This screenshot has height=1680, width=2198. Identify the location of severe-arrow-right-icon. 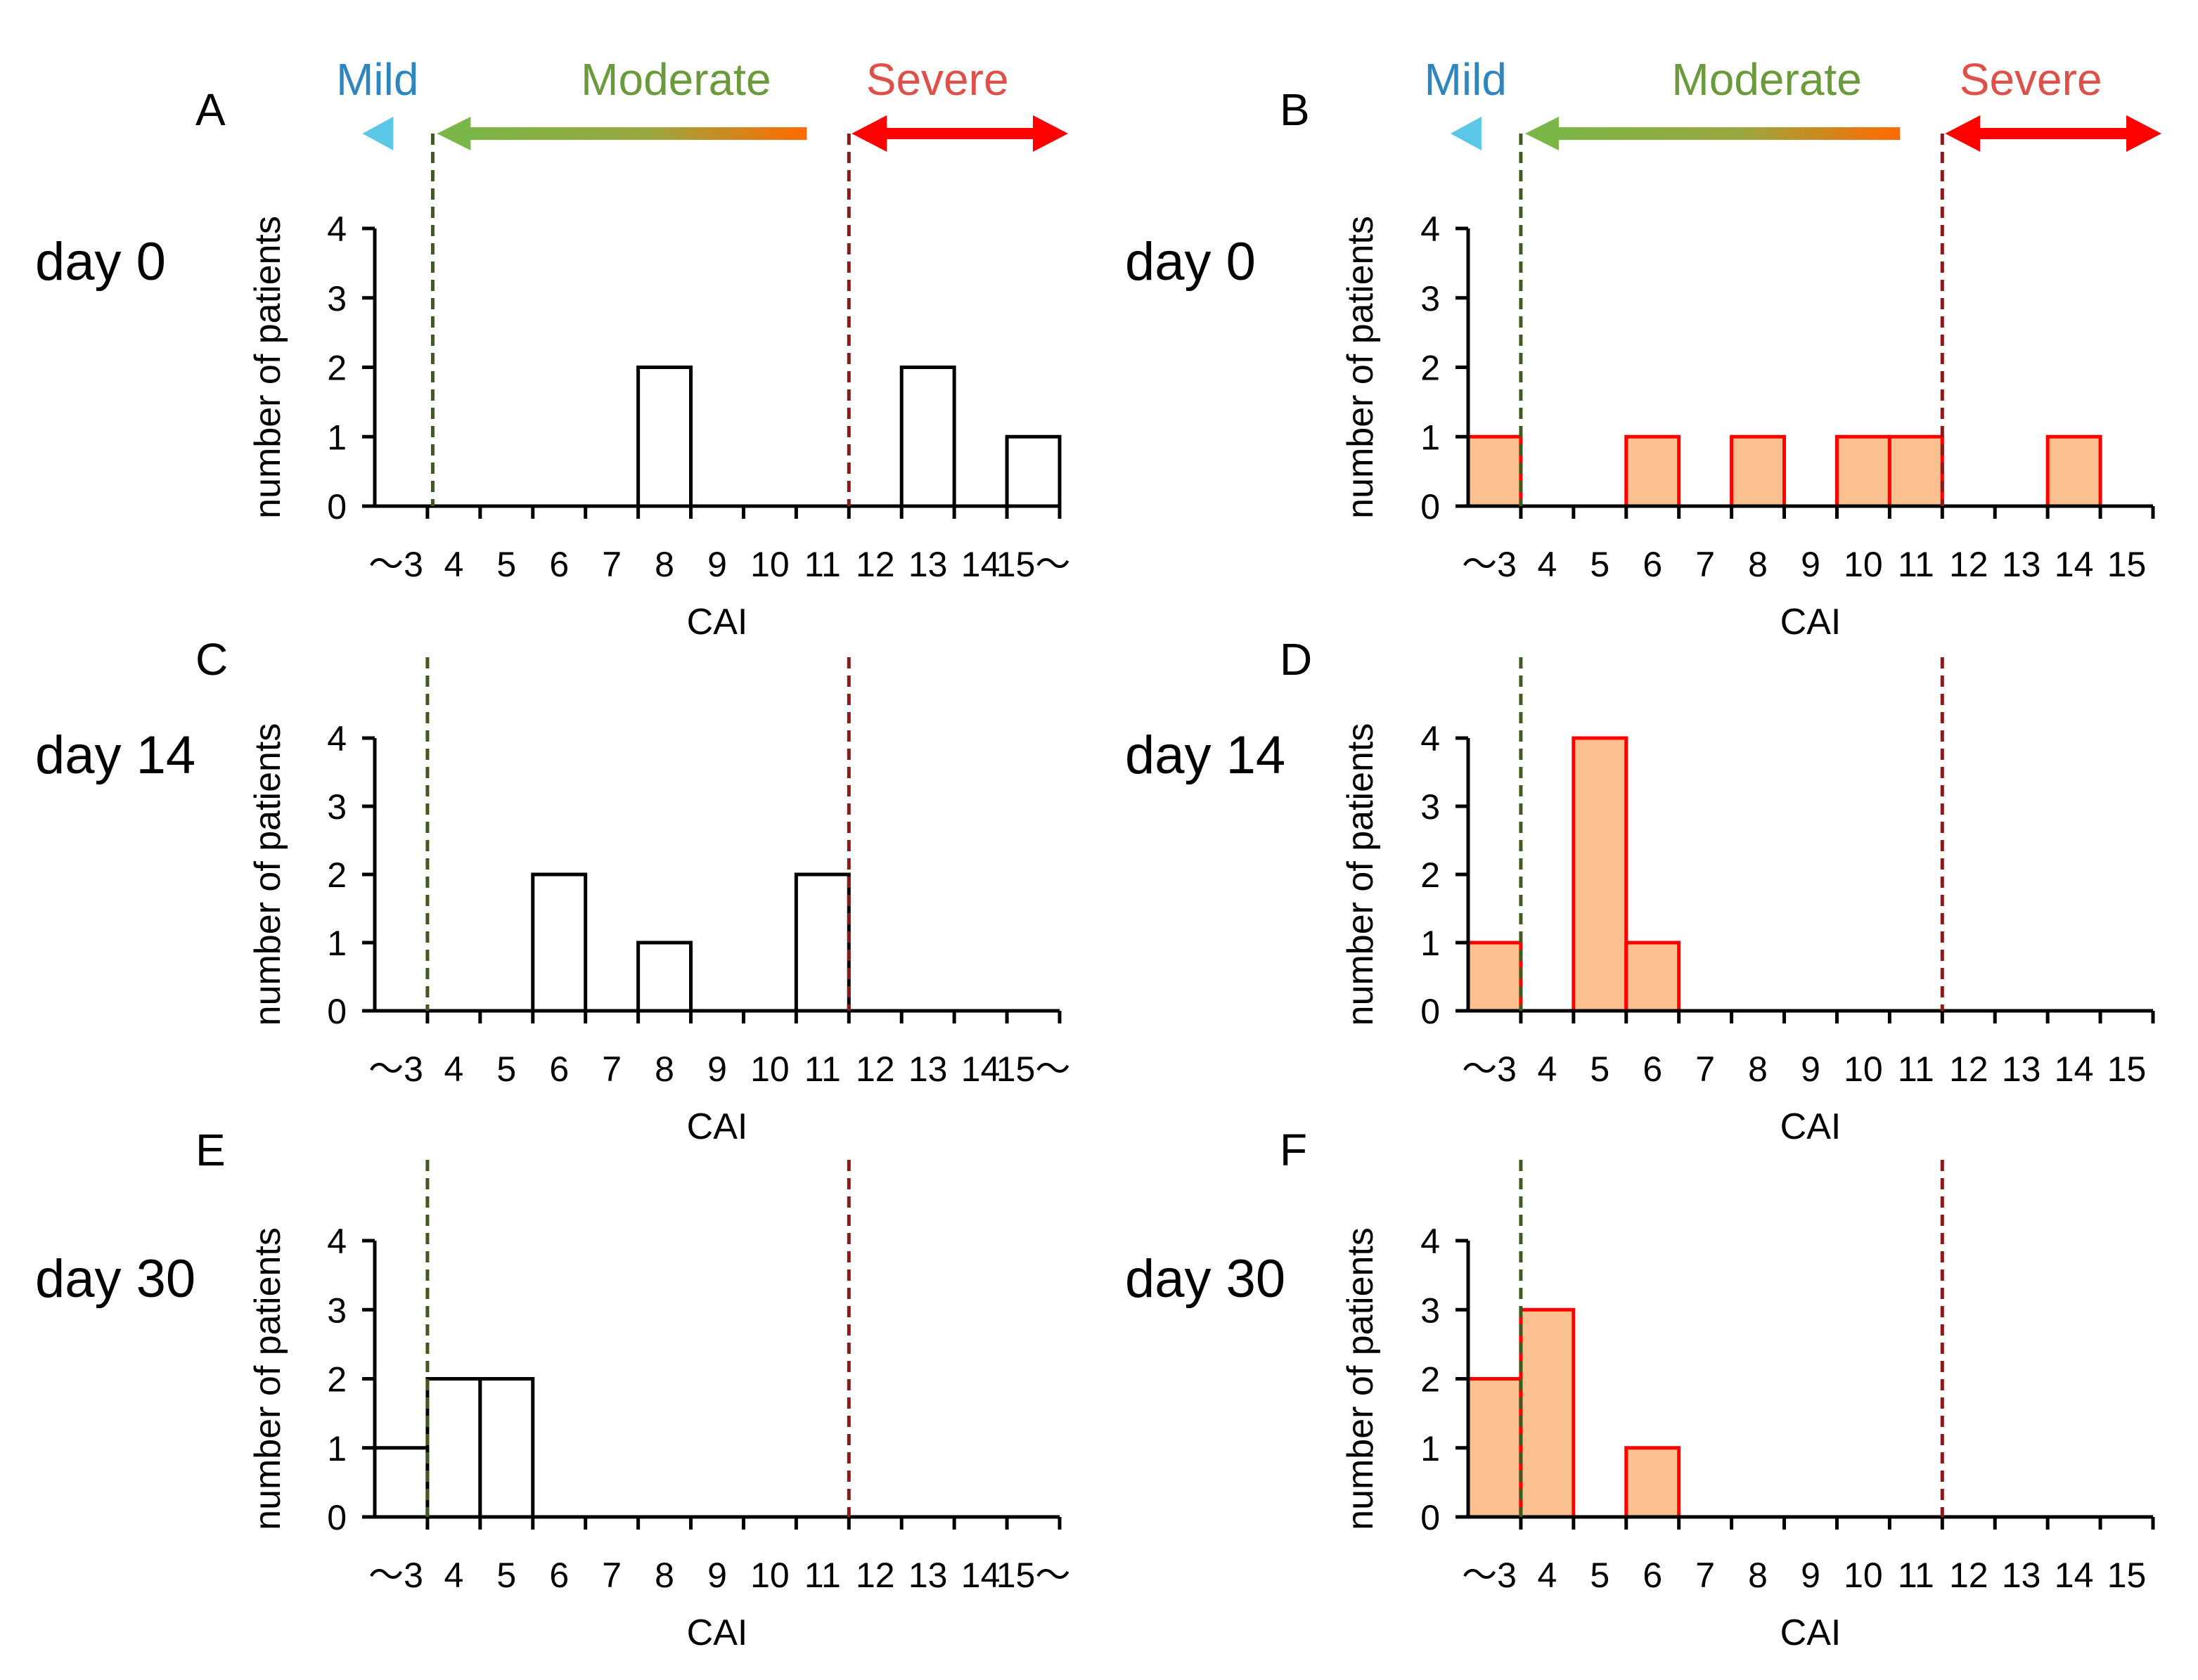
(2143, 133).